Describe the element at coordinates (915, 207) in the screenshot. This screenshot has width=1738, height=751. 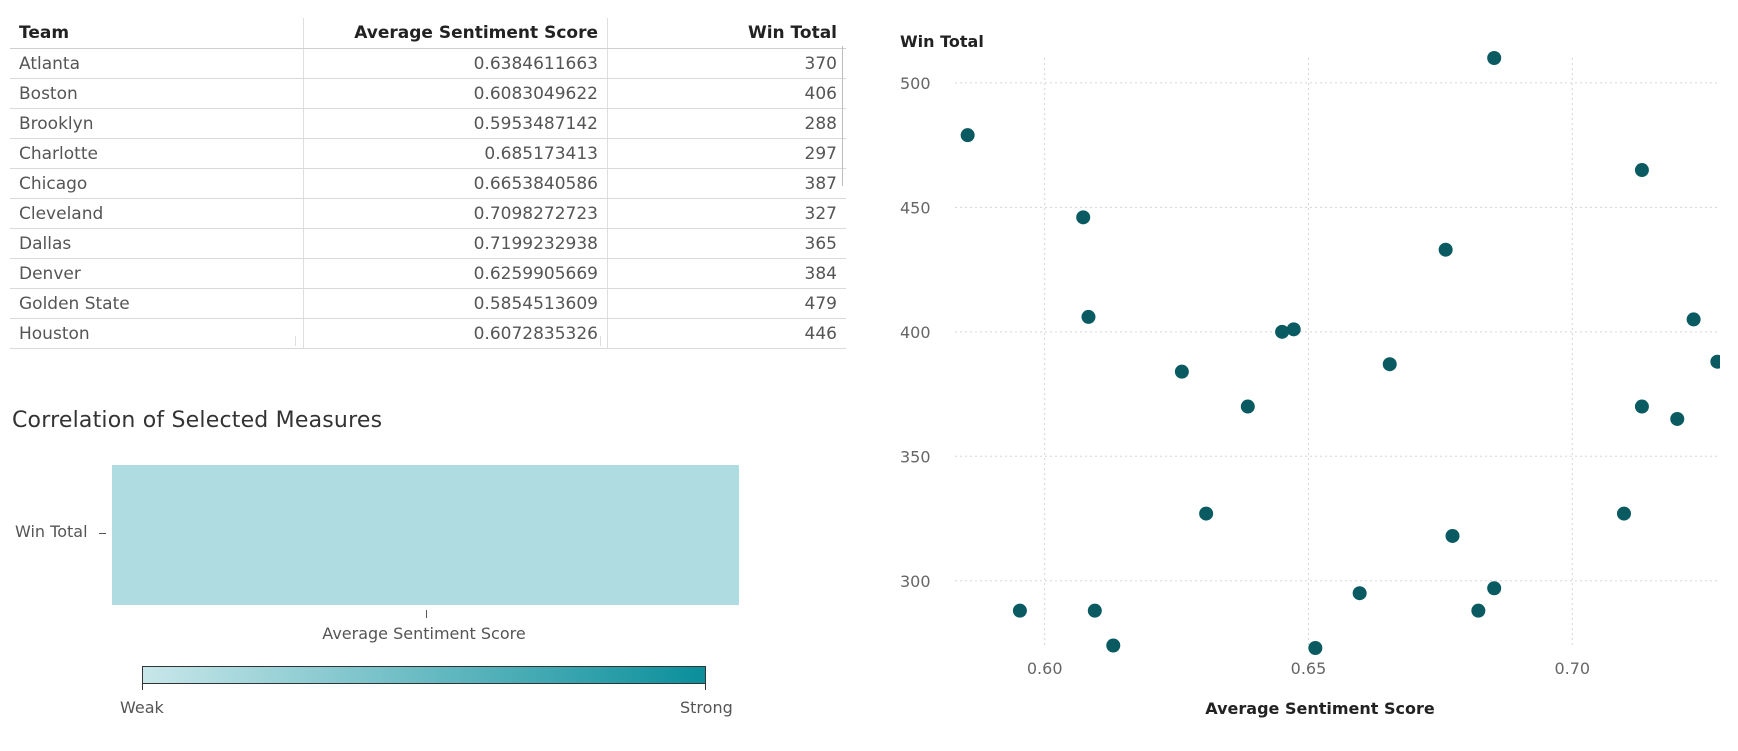
I see `y-tick-label: 450` at that location.